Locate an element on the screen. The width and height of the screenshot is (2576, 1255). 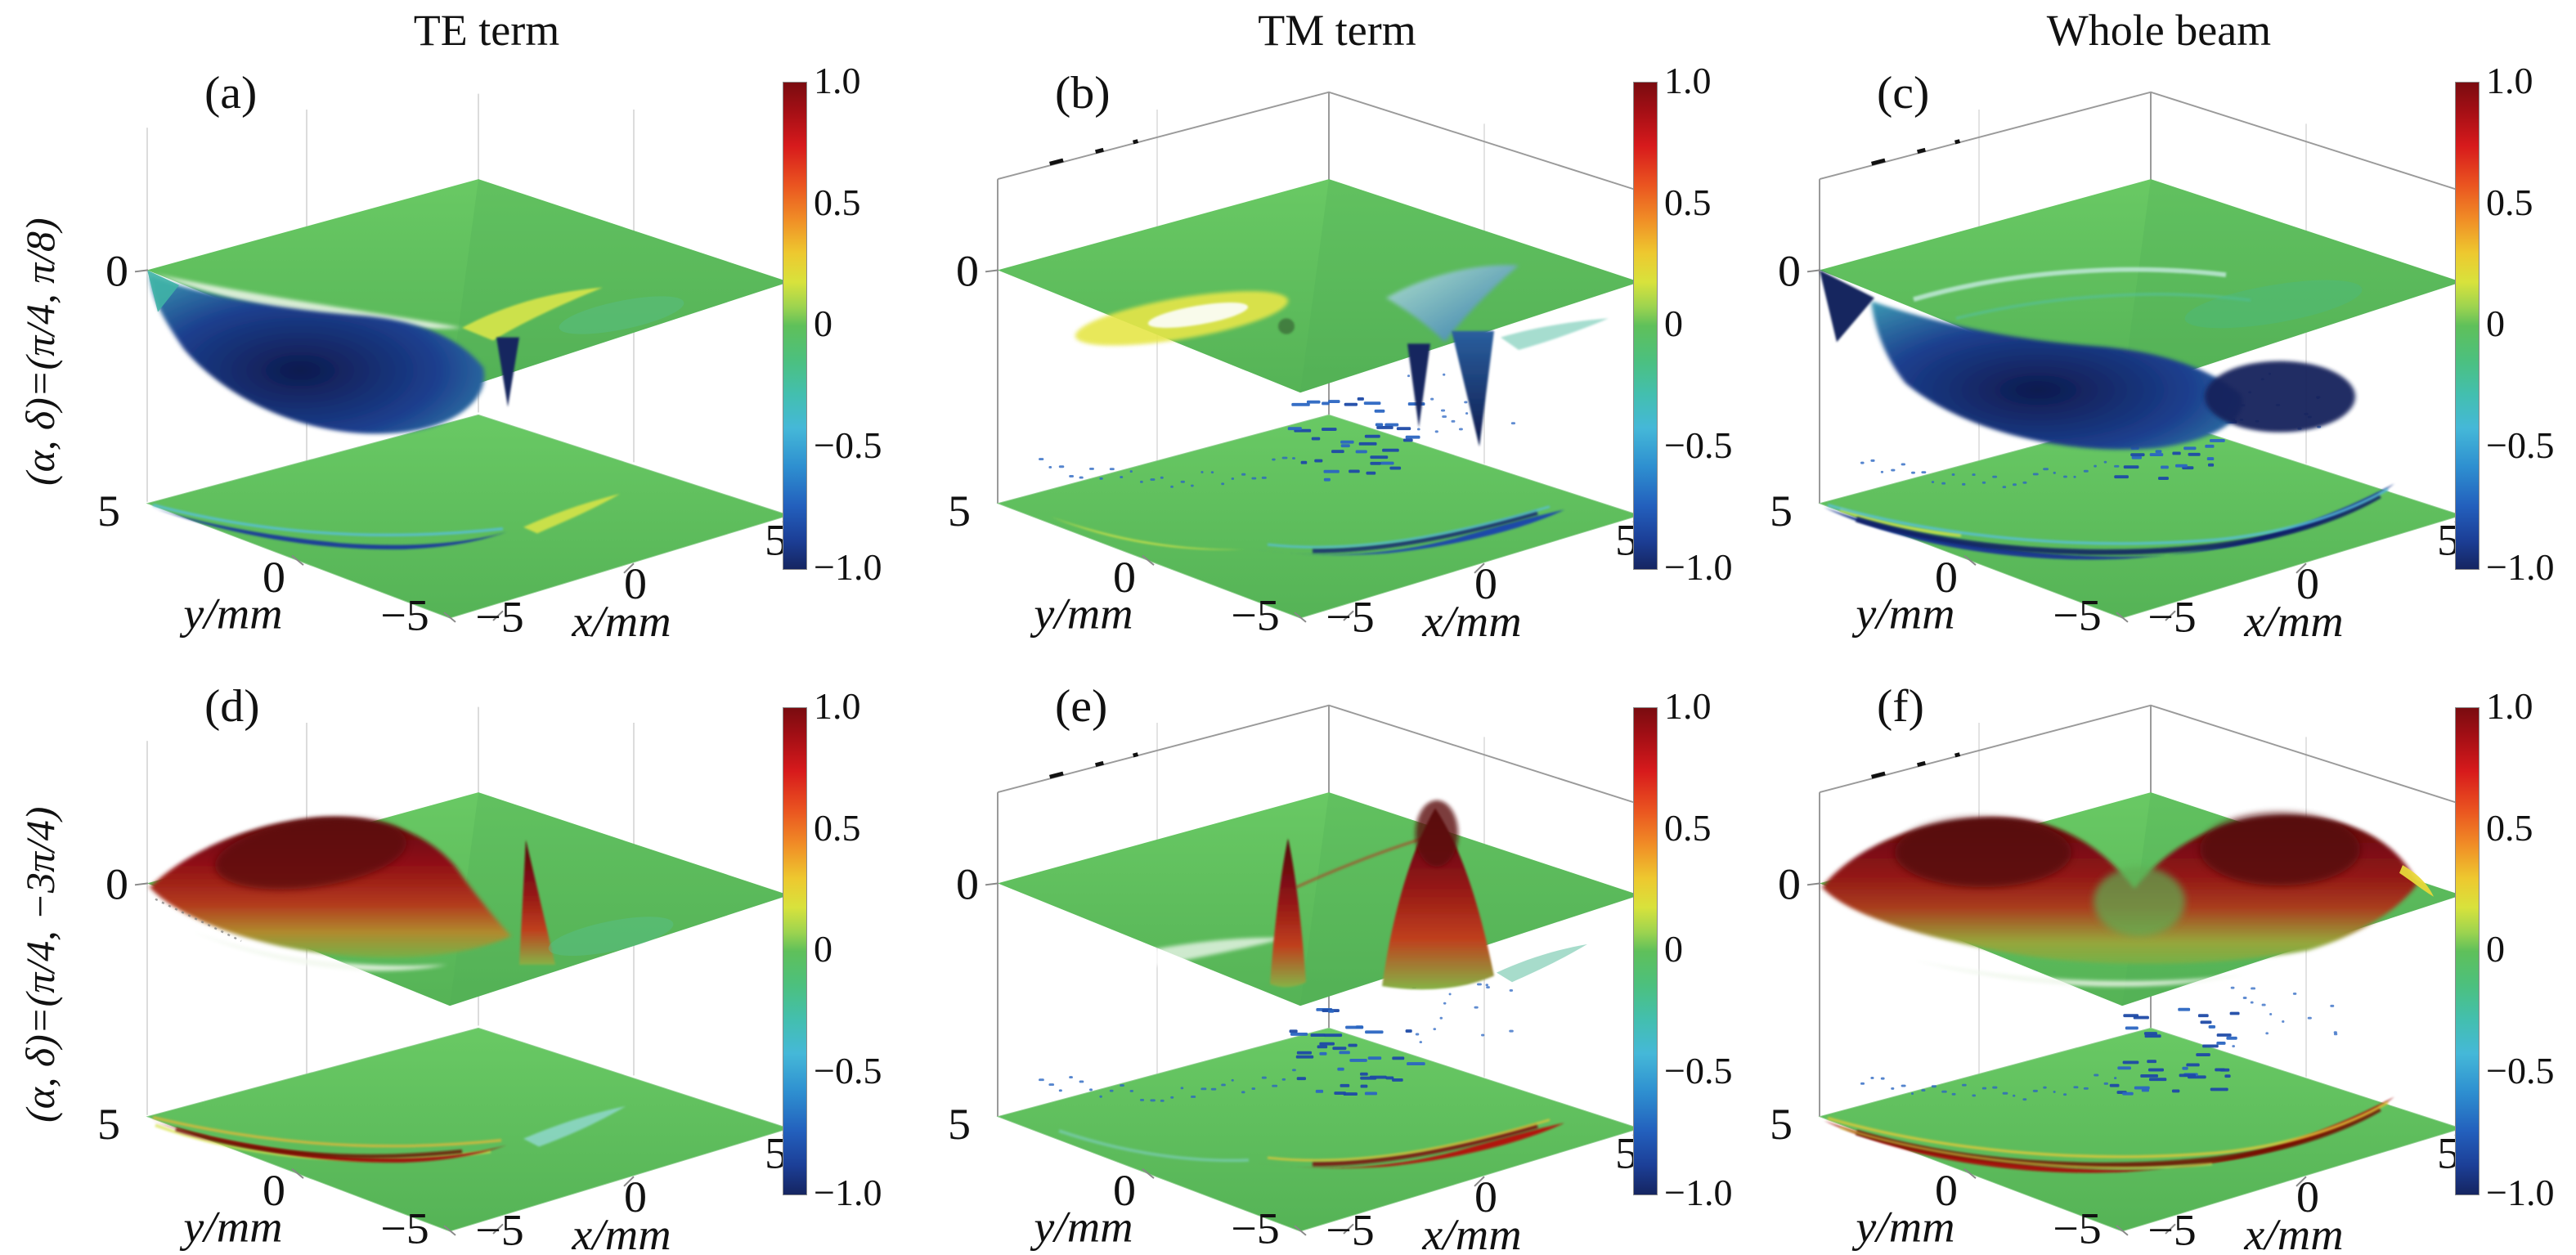
projection-yellow-fringe-bottom is located at coordinates (2026, 1147).